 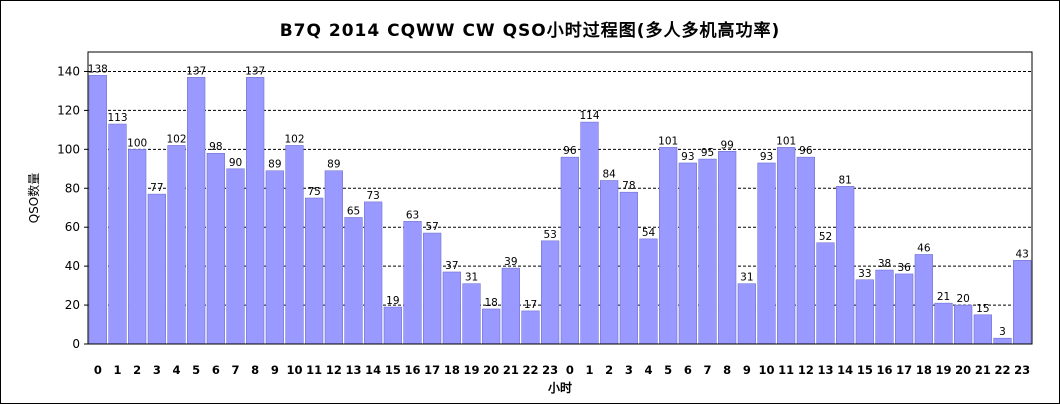 What do you see at coordinates (726, 145) in the screenshot?
I see `data-label: 99` at bounding box center [726, 145].